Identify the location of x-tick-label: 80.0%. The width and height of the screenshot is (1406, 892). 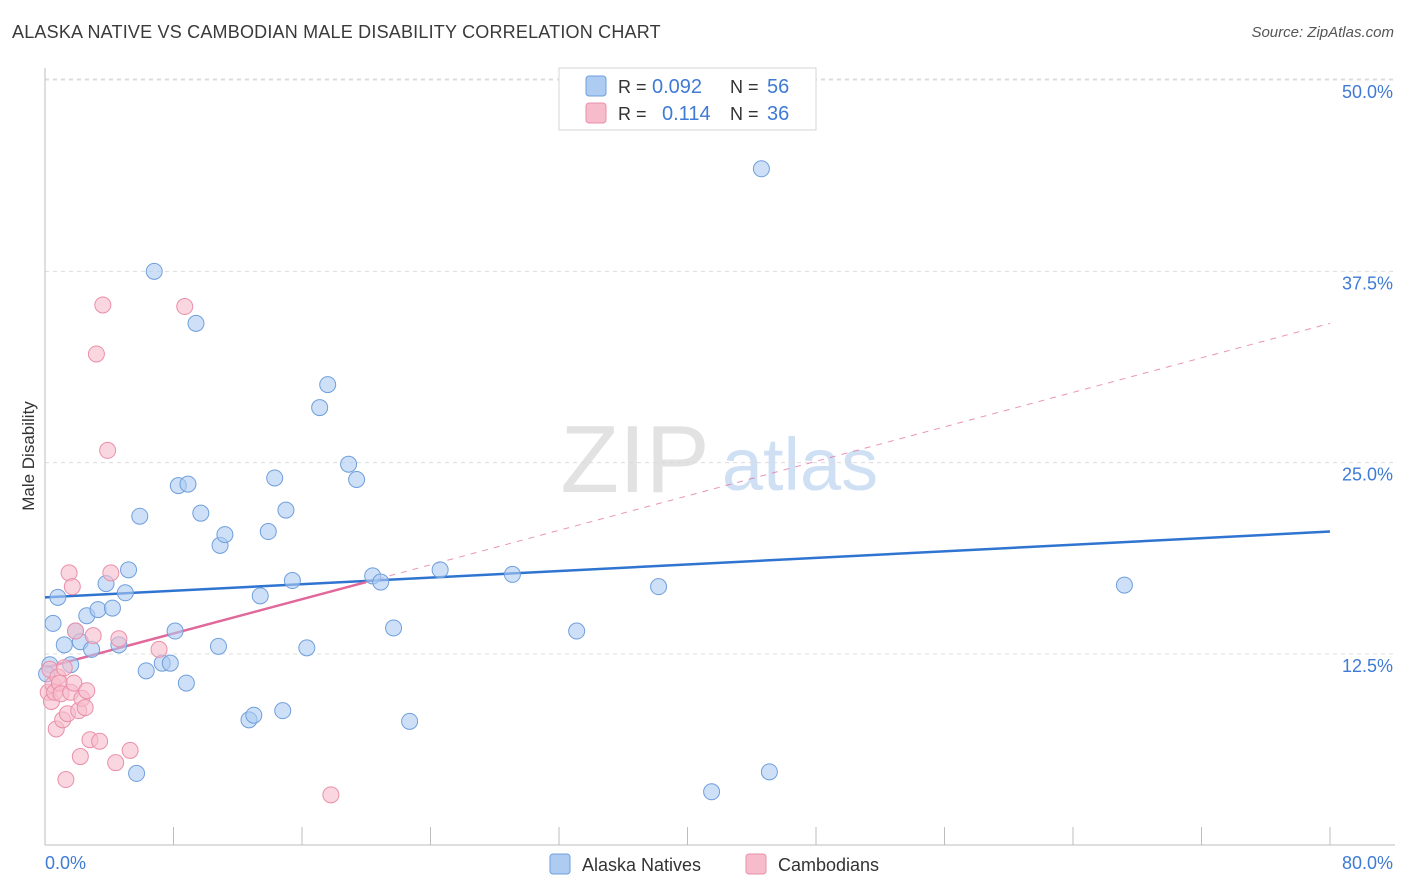
(1367, 863).